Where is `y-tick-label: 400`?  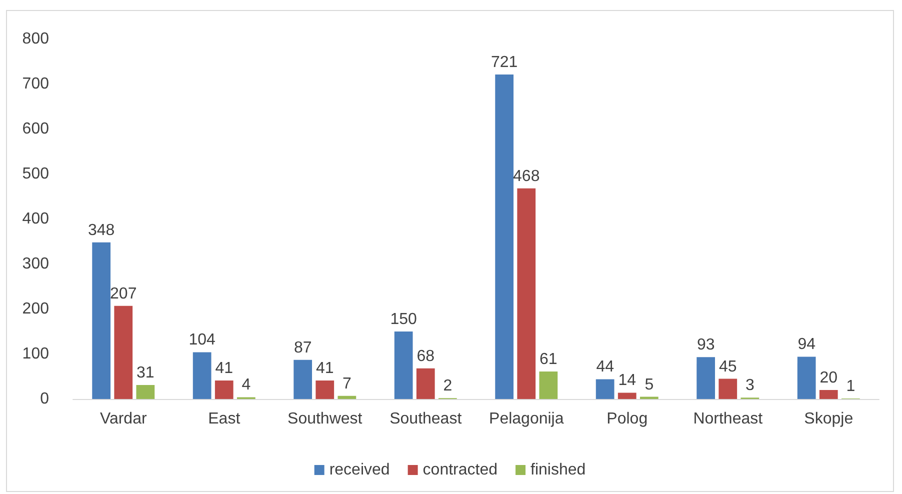
y-tick-label: 400 is located at coordinates (36, 219).